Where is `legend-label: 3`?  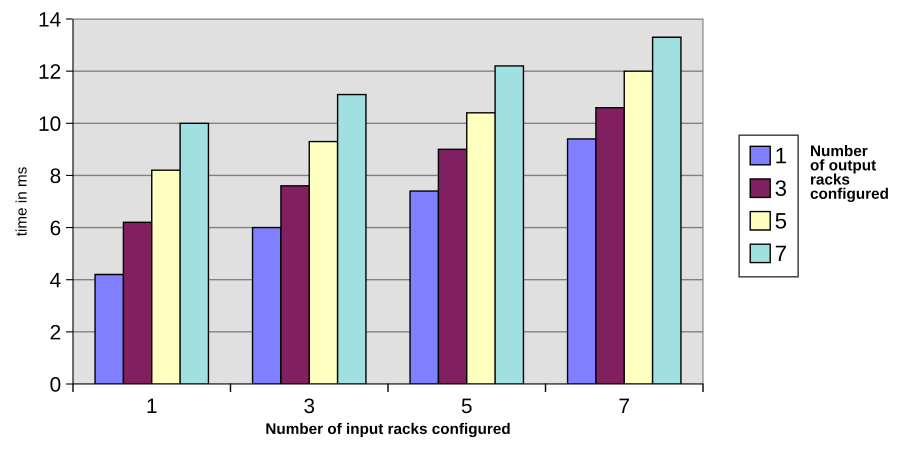 legend-label: 3 is located at coordinates (781, 188).